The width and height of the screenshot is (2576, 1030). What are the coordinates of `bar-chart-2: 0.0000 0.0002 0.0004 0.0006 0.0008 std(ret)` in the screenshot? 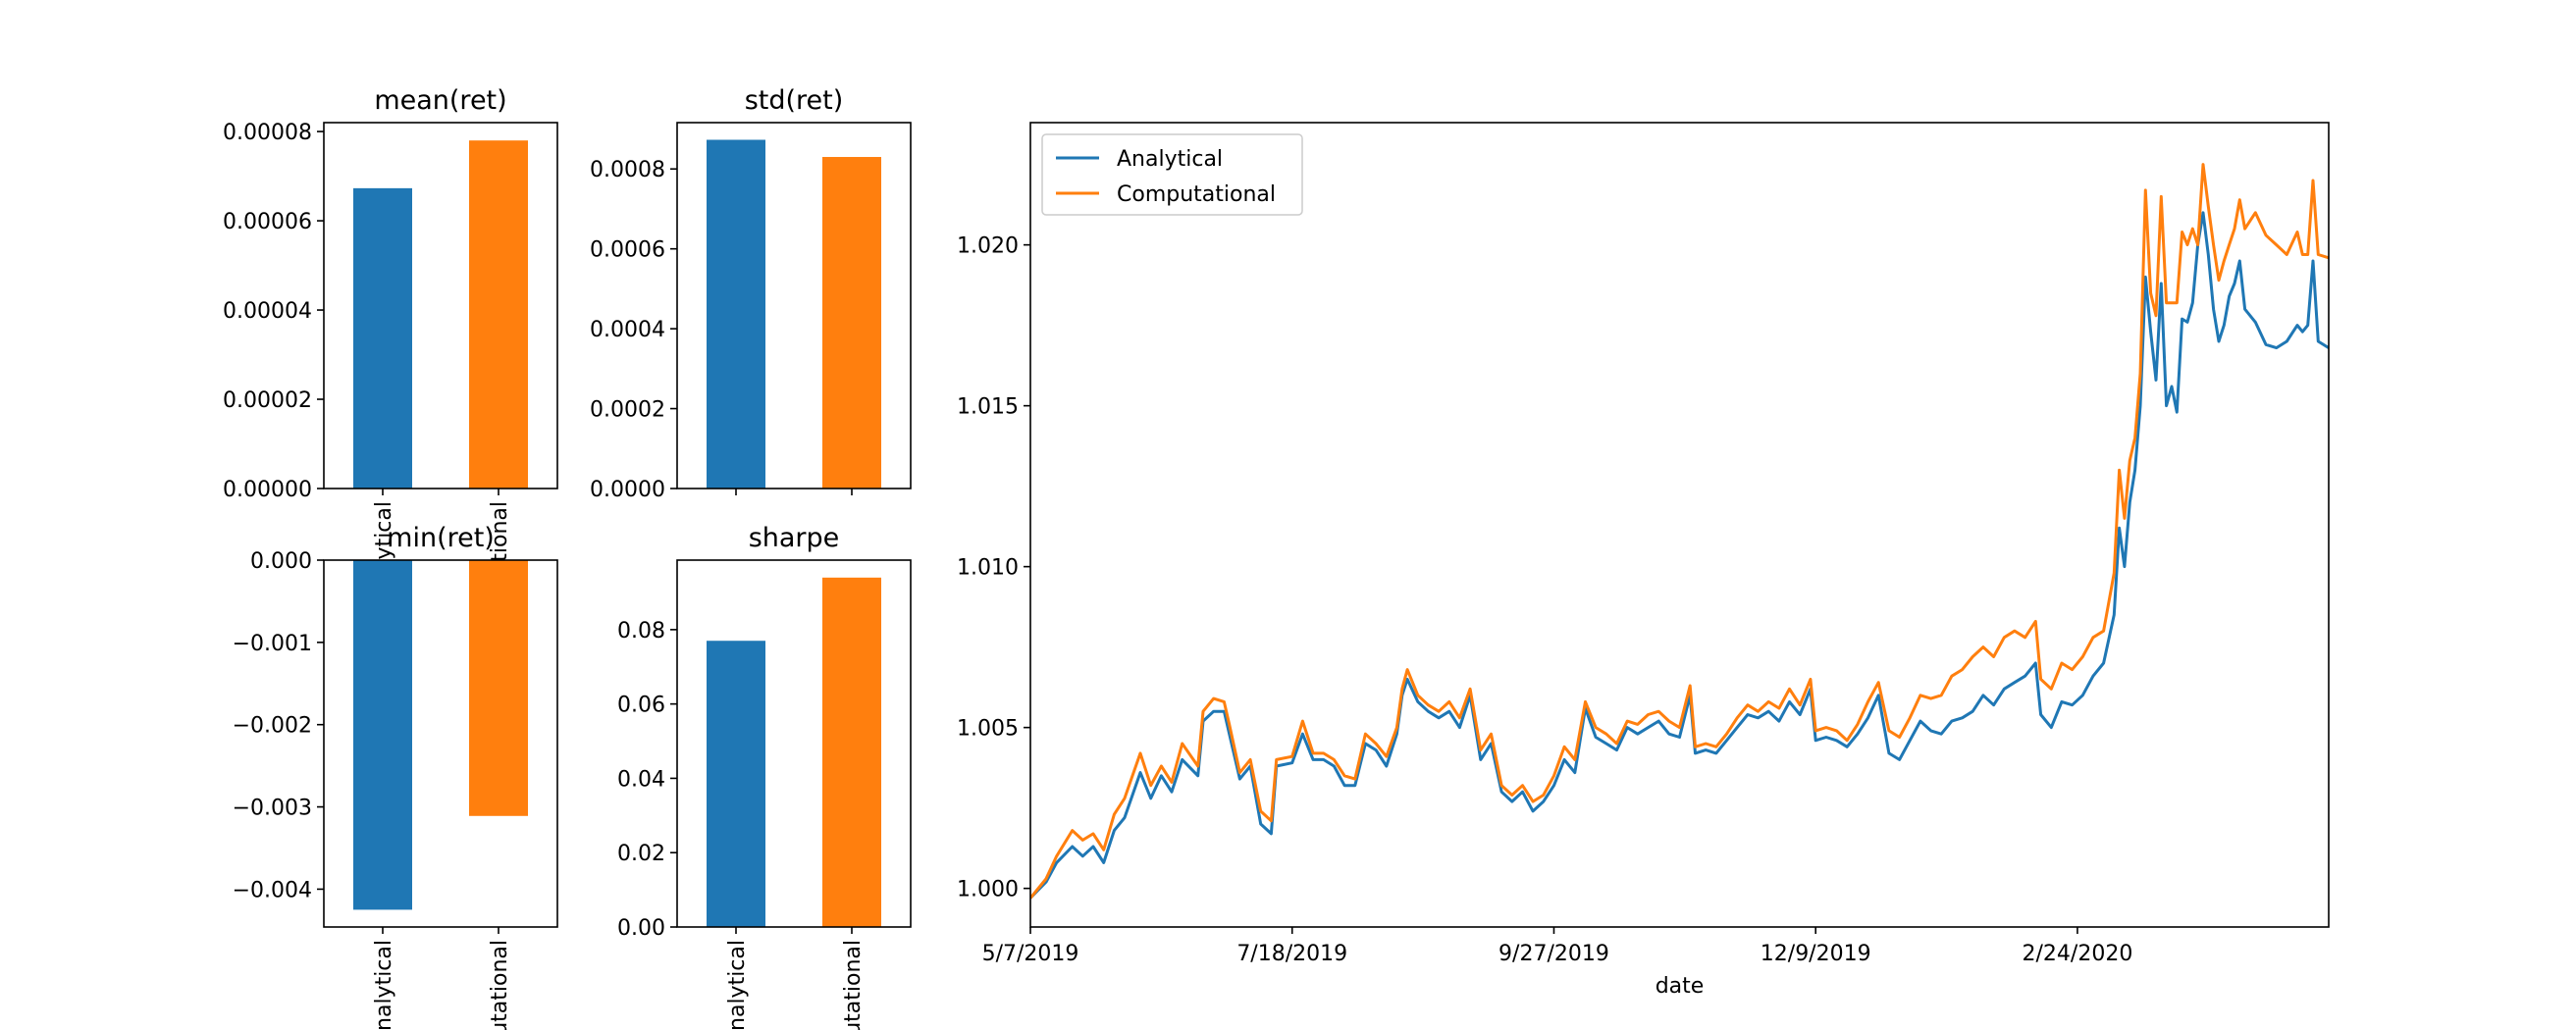 It's located at (751, 293).